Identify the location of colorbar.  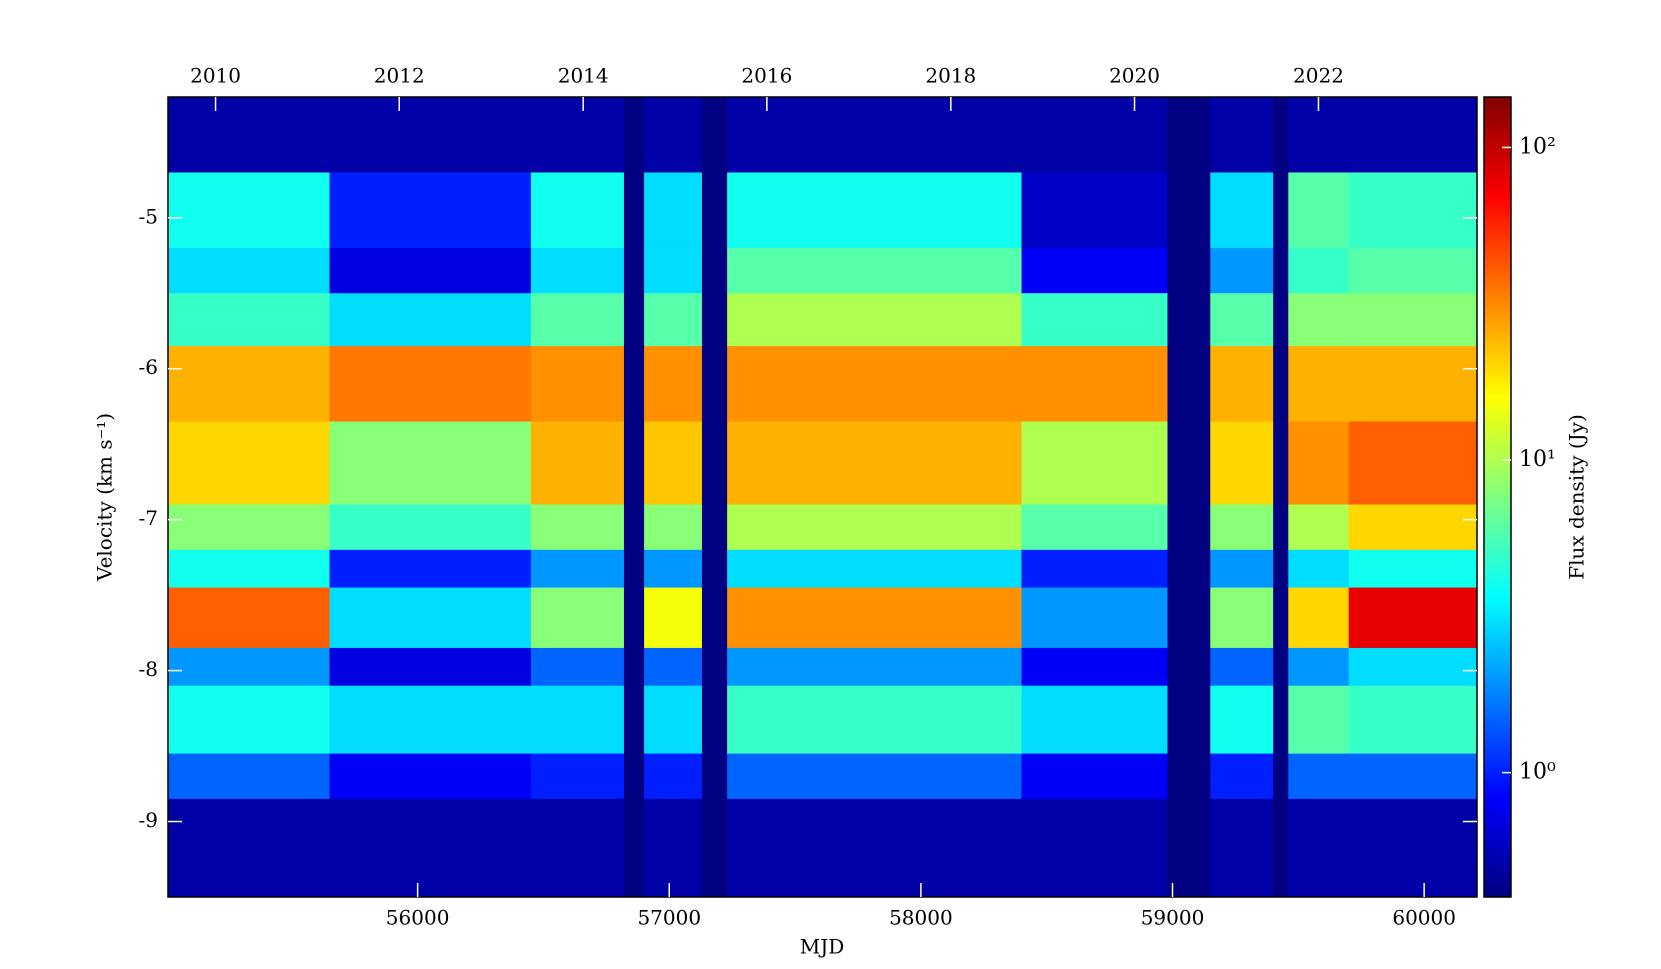
(1497, 497).